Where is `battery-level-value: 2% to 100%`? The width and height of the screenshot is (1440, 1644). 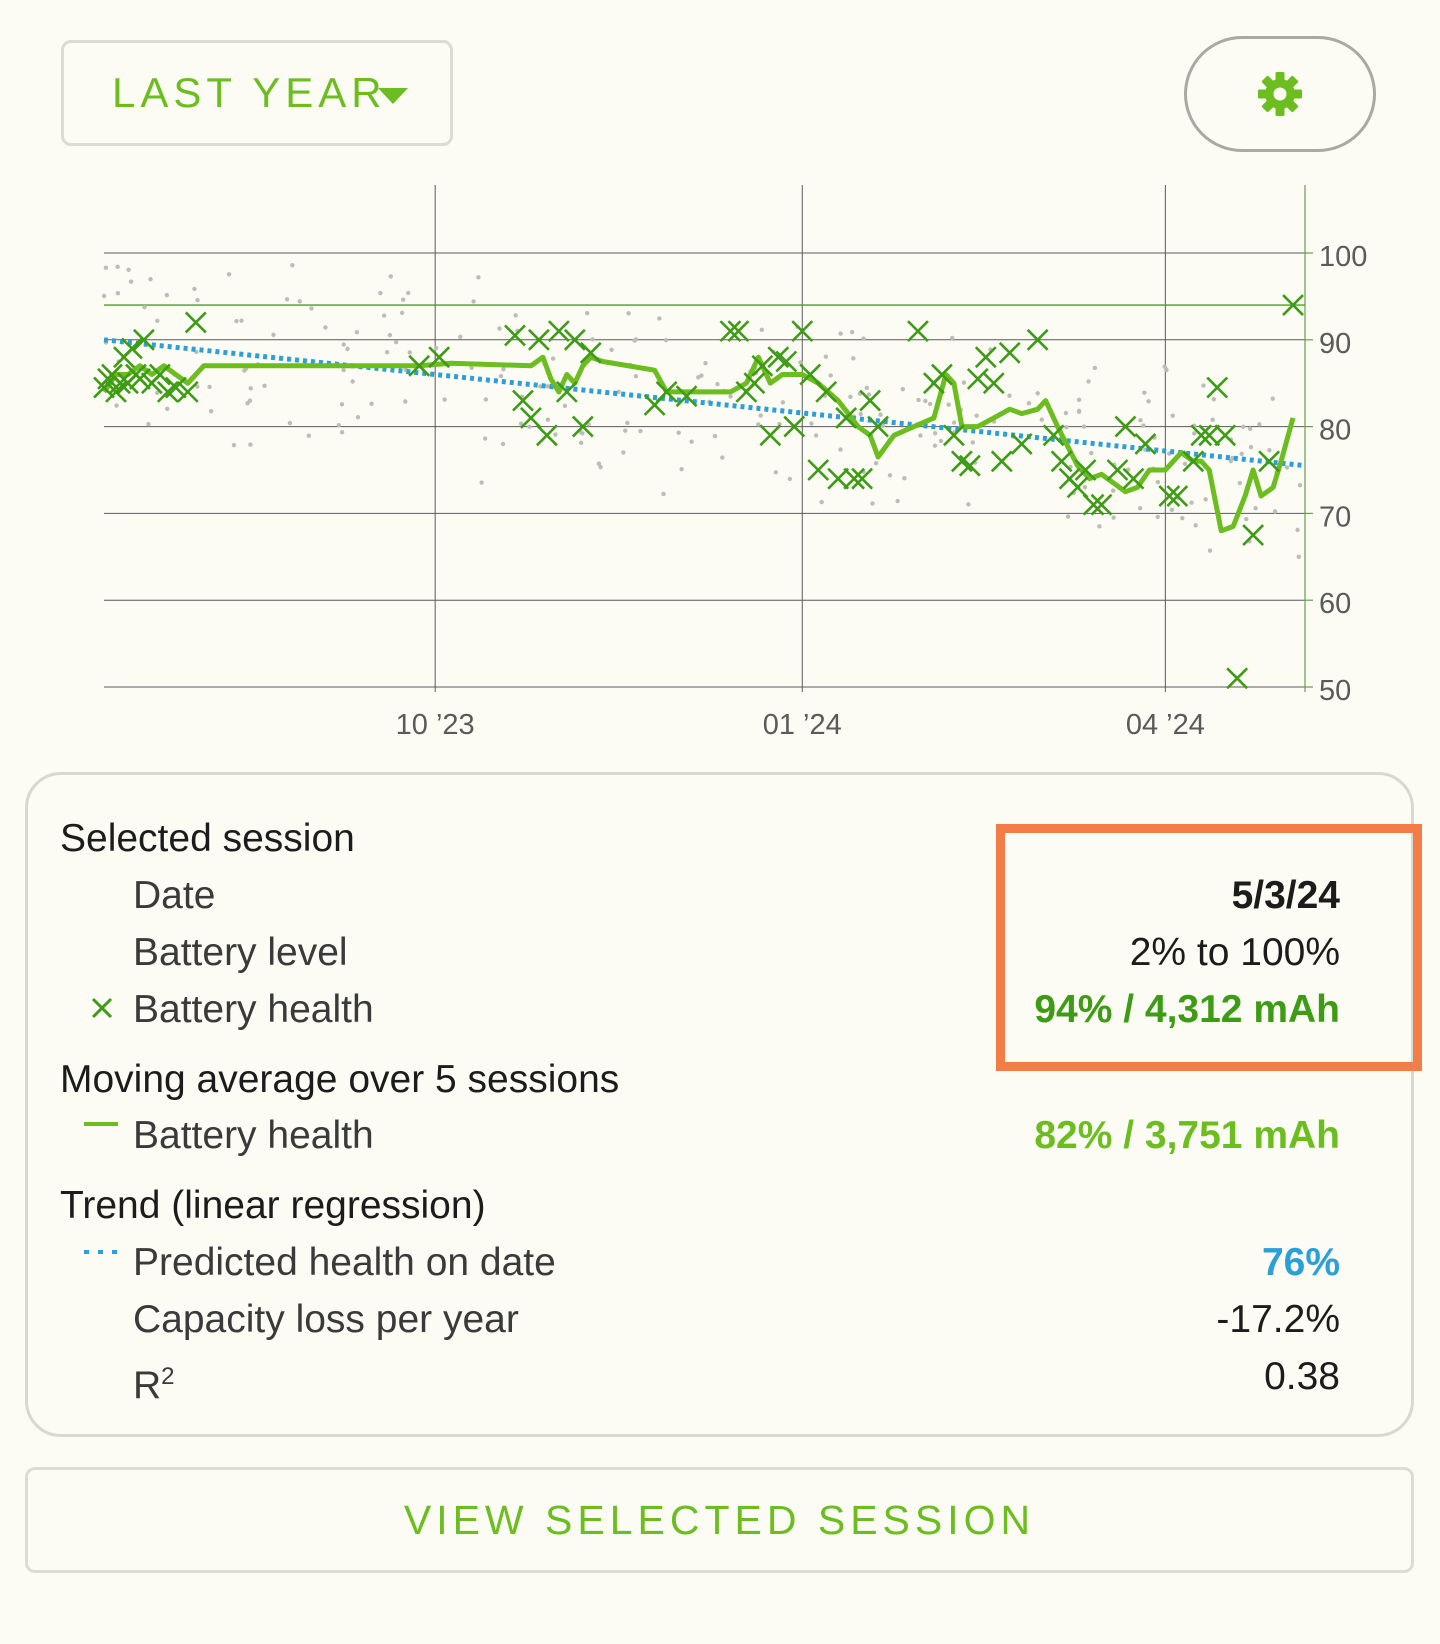
battery-level-value: 2% to 100% is located at coordinates (1234, 952).